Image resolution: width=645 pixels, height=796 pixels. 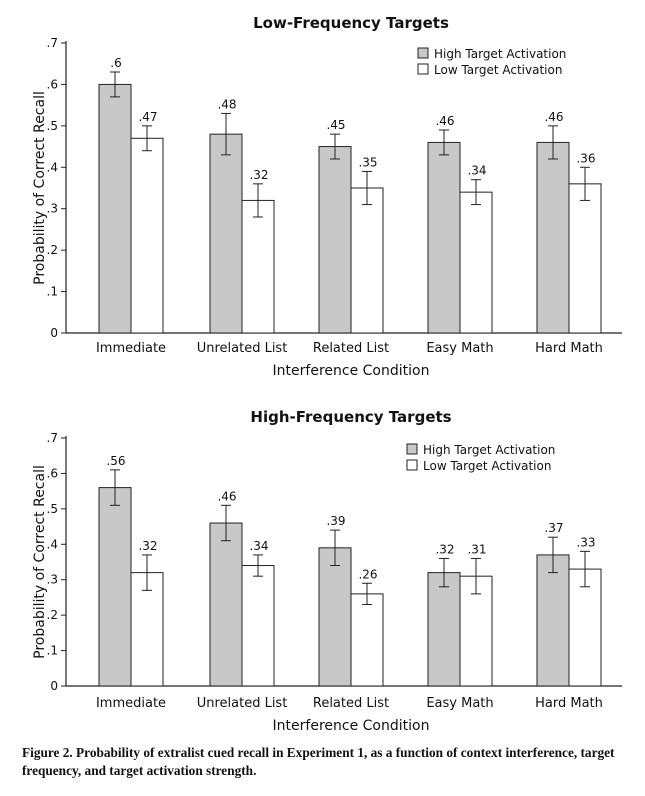 I want to click on data-label: .33, so click(x=585, y=542).